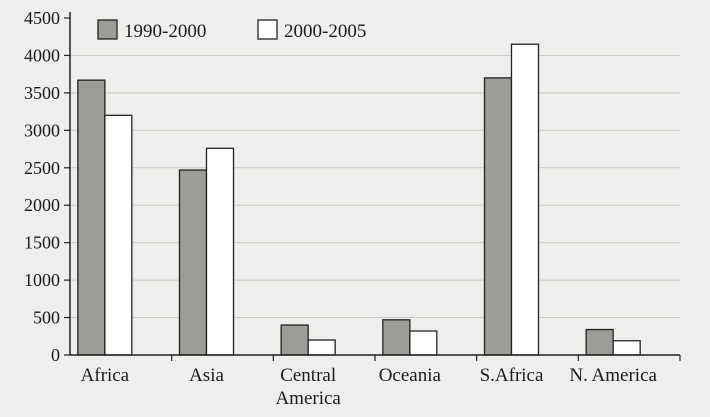  I want to click on y-tick-label: 1000, so click(42, 280).